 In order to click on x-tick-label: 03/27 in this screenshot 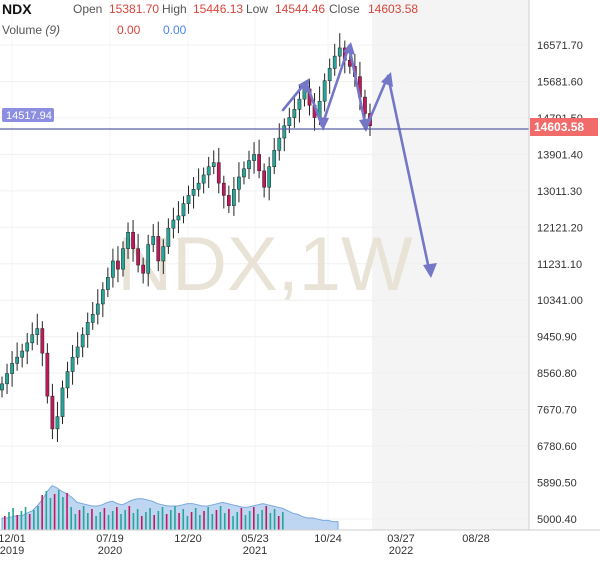, I will do `click(401, 539)`.